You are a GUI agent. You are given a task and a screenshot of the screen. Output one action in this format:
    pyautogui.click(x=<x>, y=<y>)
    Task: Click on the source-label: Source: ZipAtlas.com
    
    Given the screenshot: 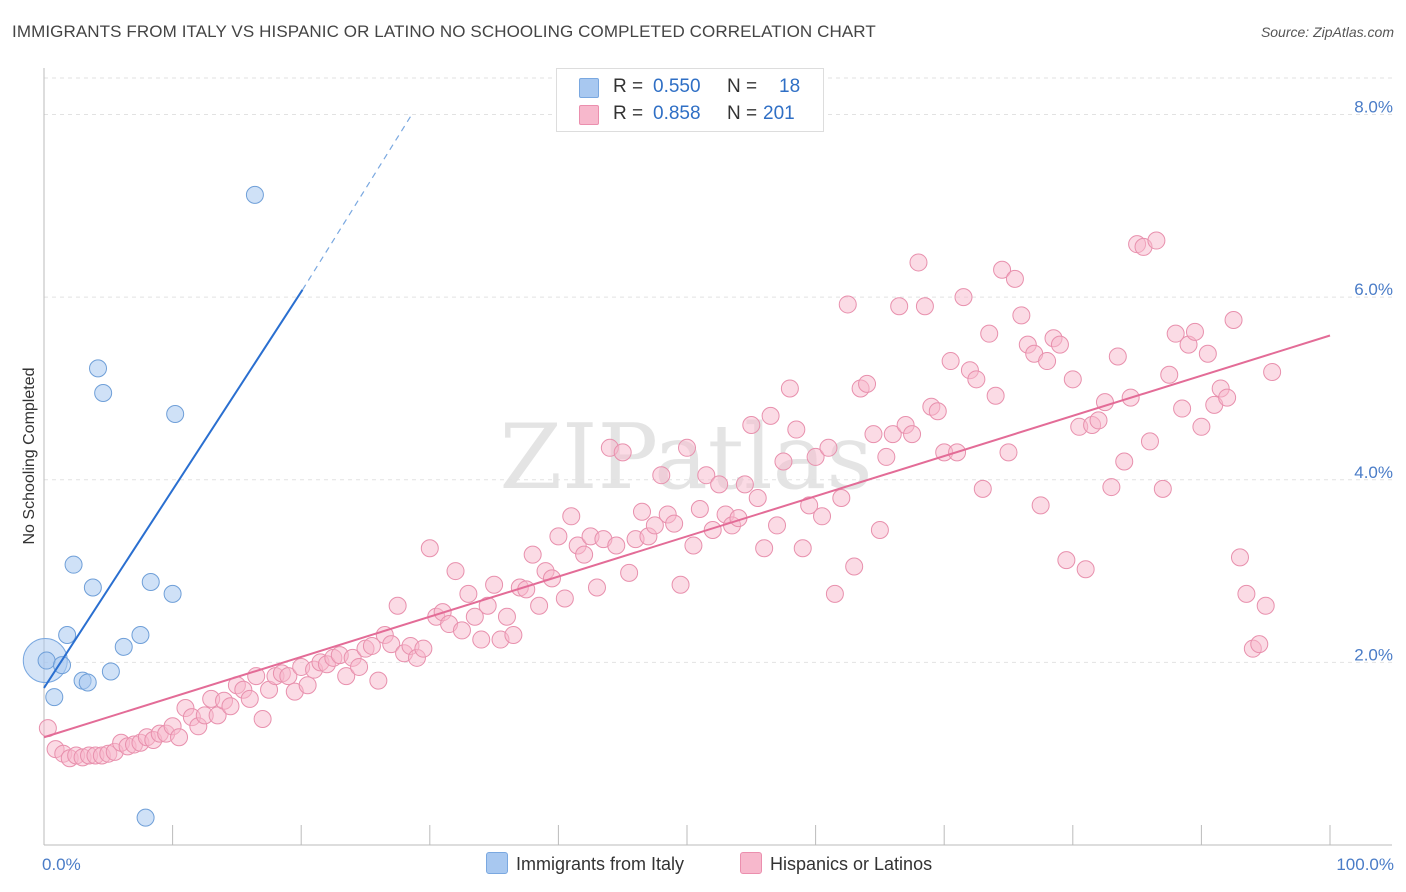 What is the action you would take?
    pyautogui.click(x=1327, y=32)
    